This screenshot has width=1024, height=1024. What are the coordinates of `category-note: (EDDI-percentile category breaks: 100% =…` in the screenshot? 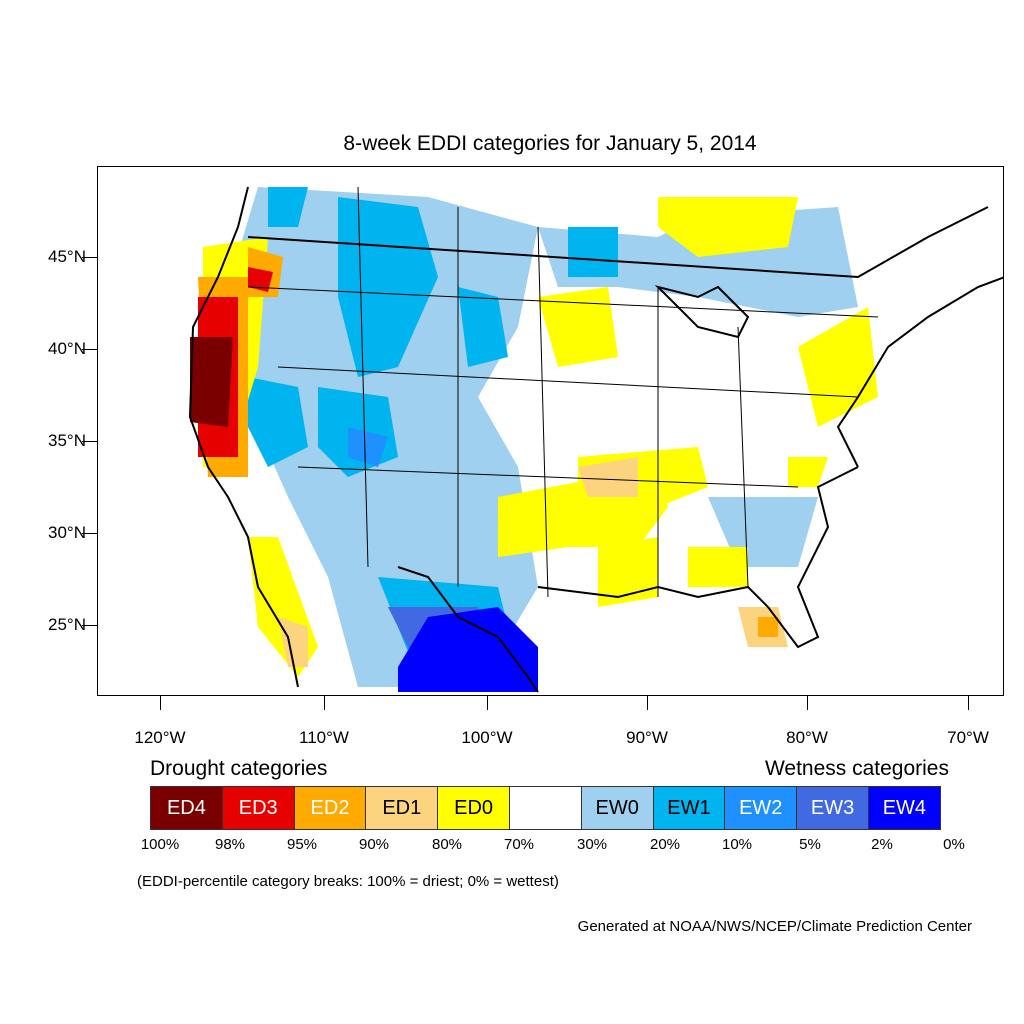 It's located at (348, 881).